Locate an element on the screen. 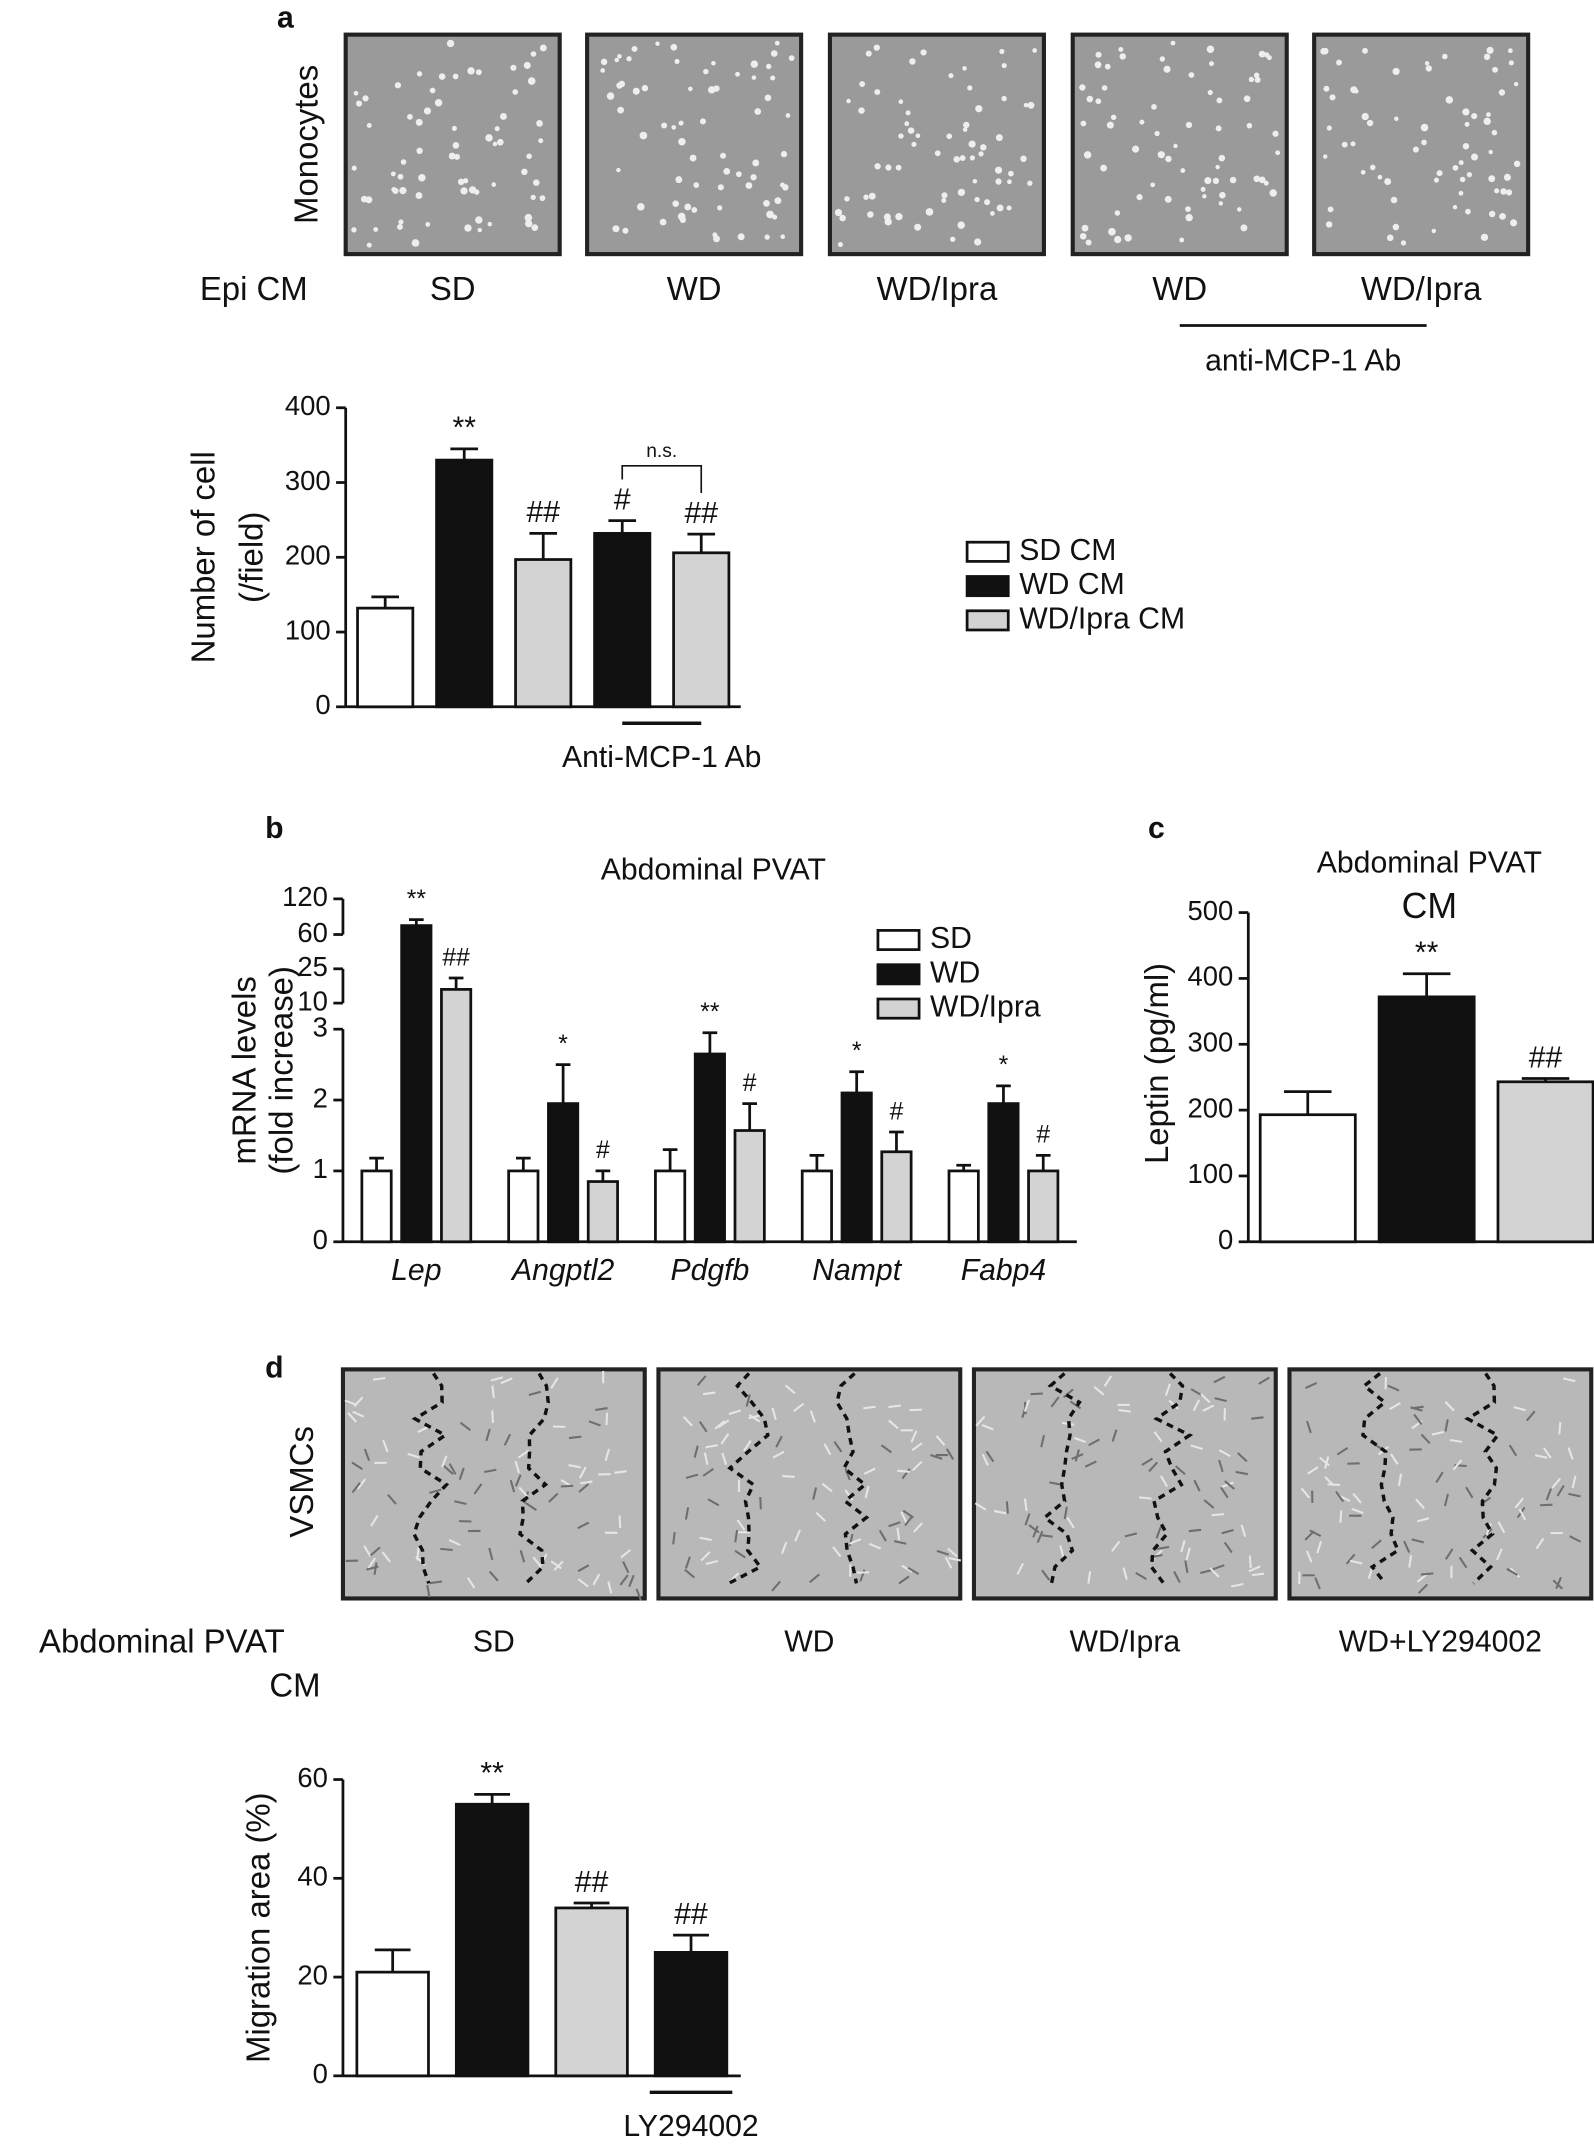 This screenshot has width=1594, height=2153. y-tick-label: 0 is located at coordinates (320, 2073).